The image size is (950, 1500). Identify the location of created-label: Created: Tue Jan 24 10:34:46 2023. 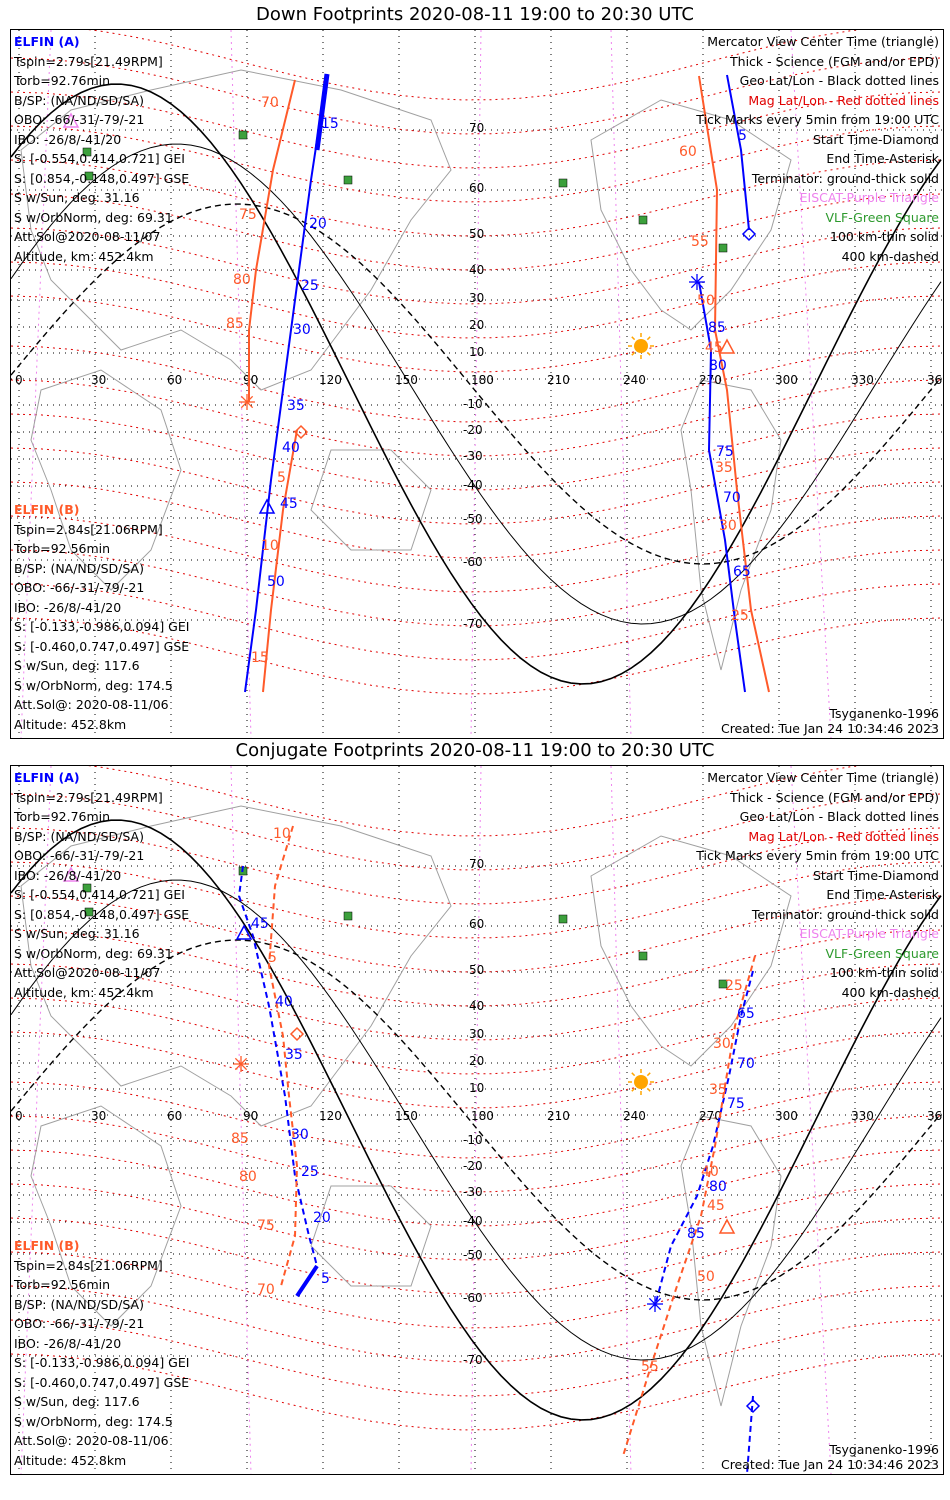
(829, 728).